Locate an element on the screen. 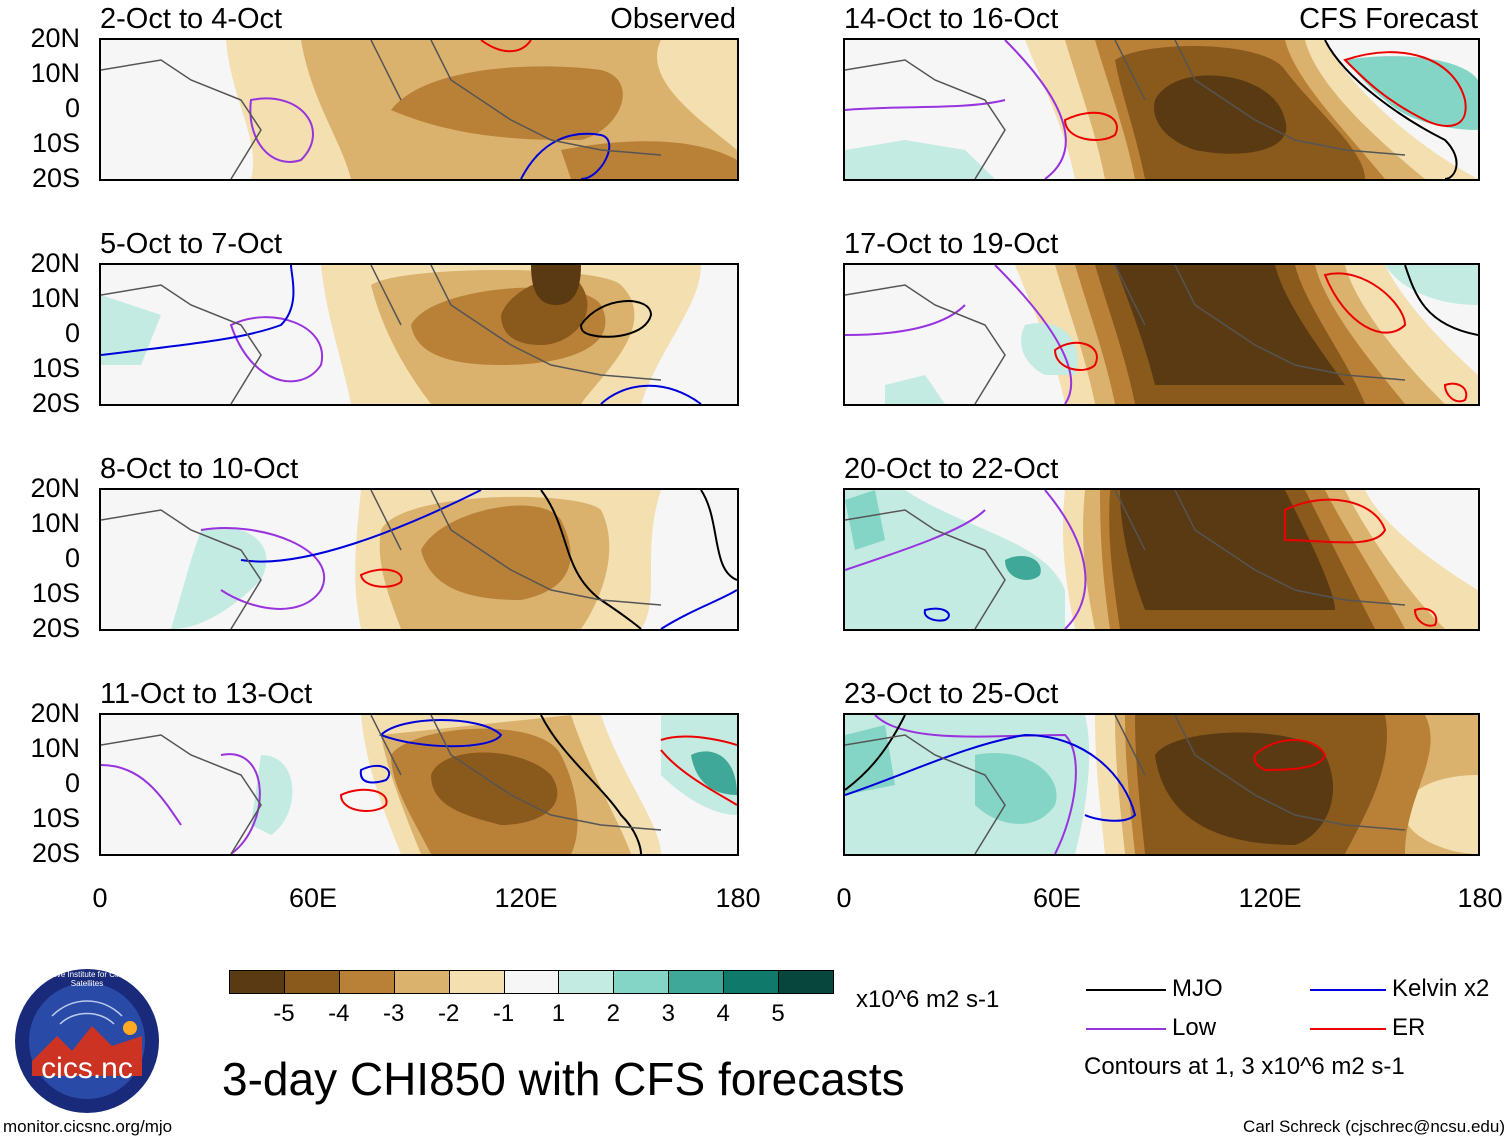 The image size is (1510, 1142). y-tick-row3-0: 20N is located at coordinates (55, 488).